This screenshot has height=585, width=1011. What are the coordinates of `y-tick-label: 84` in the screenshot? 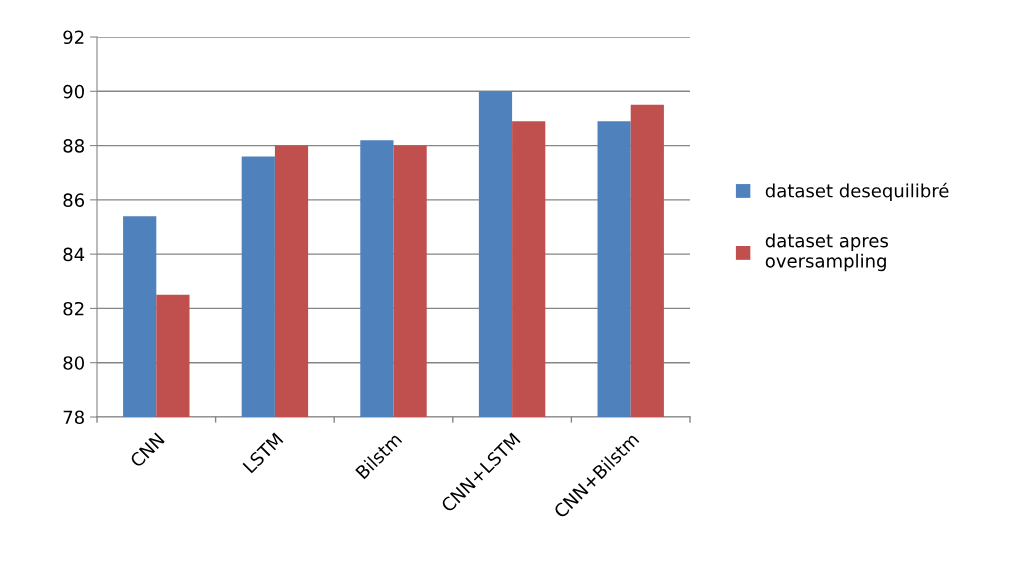 It's located at (74, 254).